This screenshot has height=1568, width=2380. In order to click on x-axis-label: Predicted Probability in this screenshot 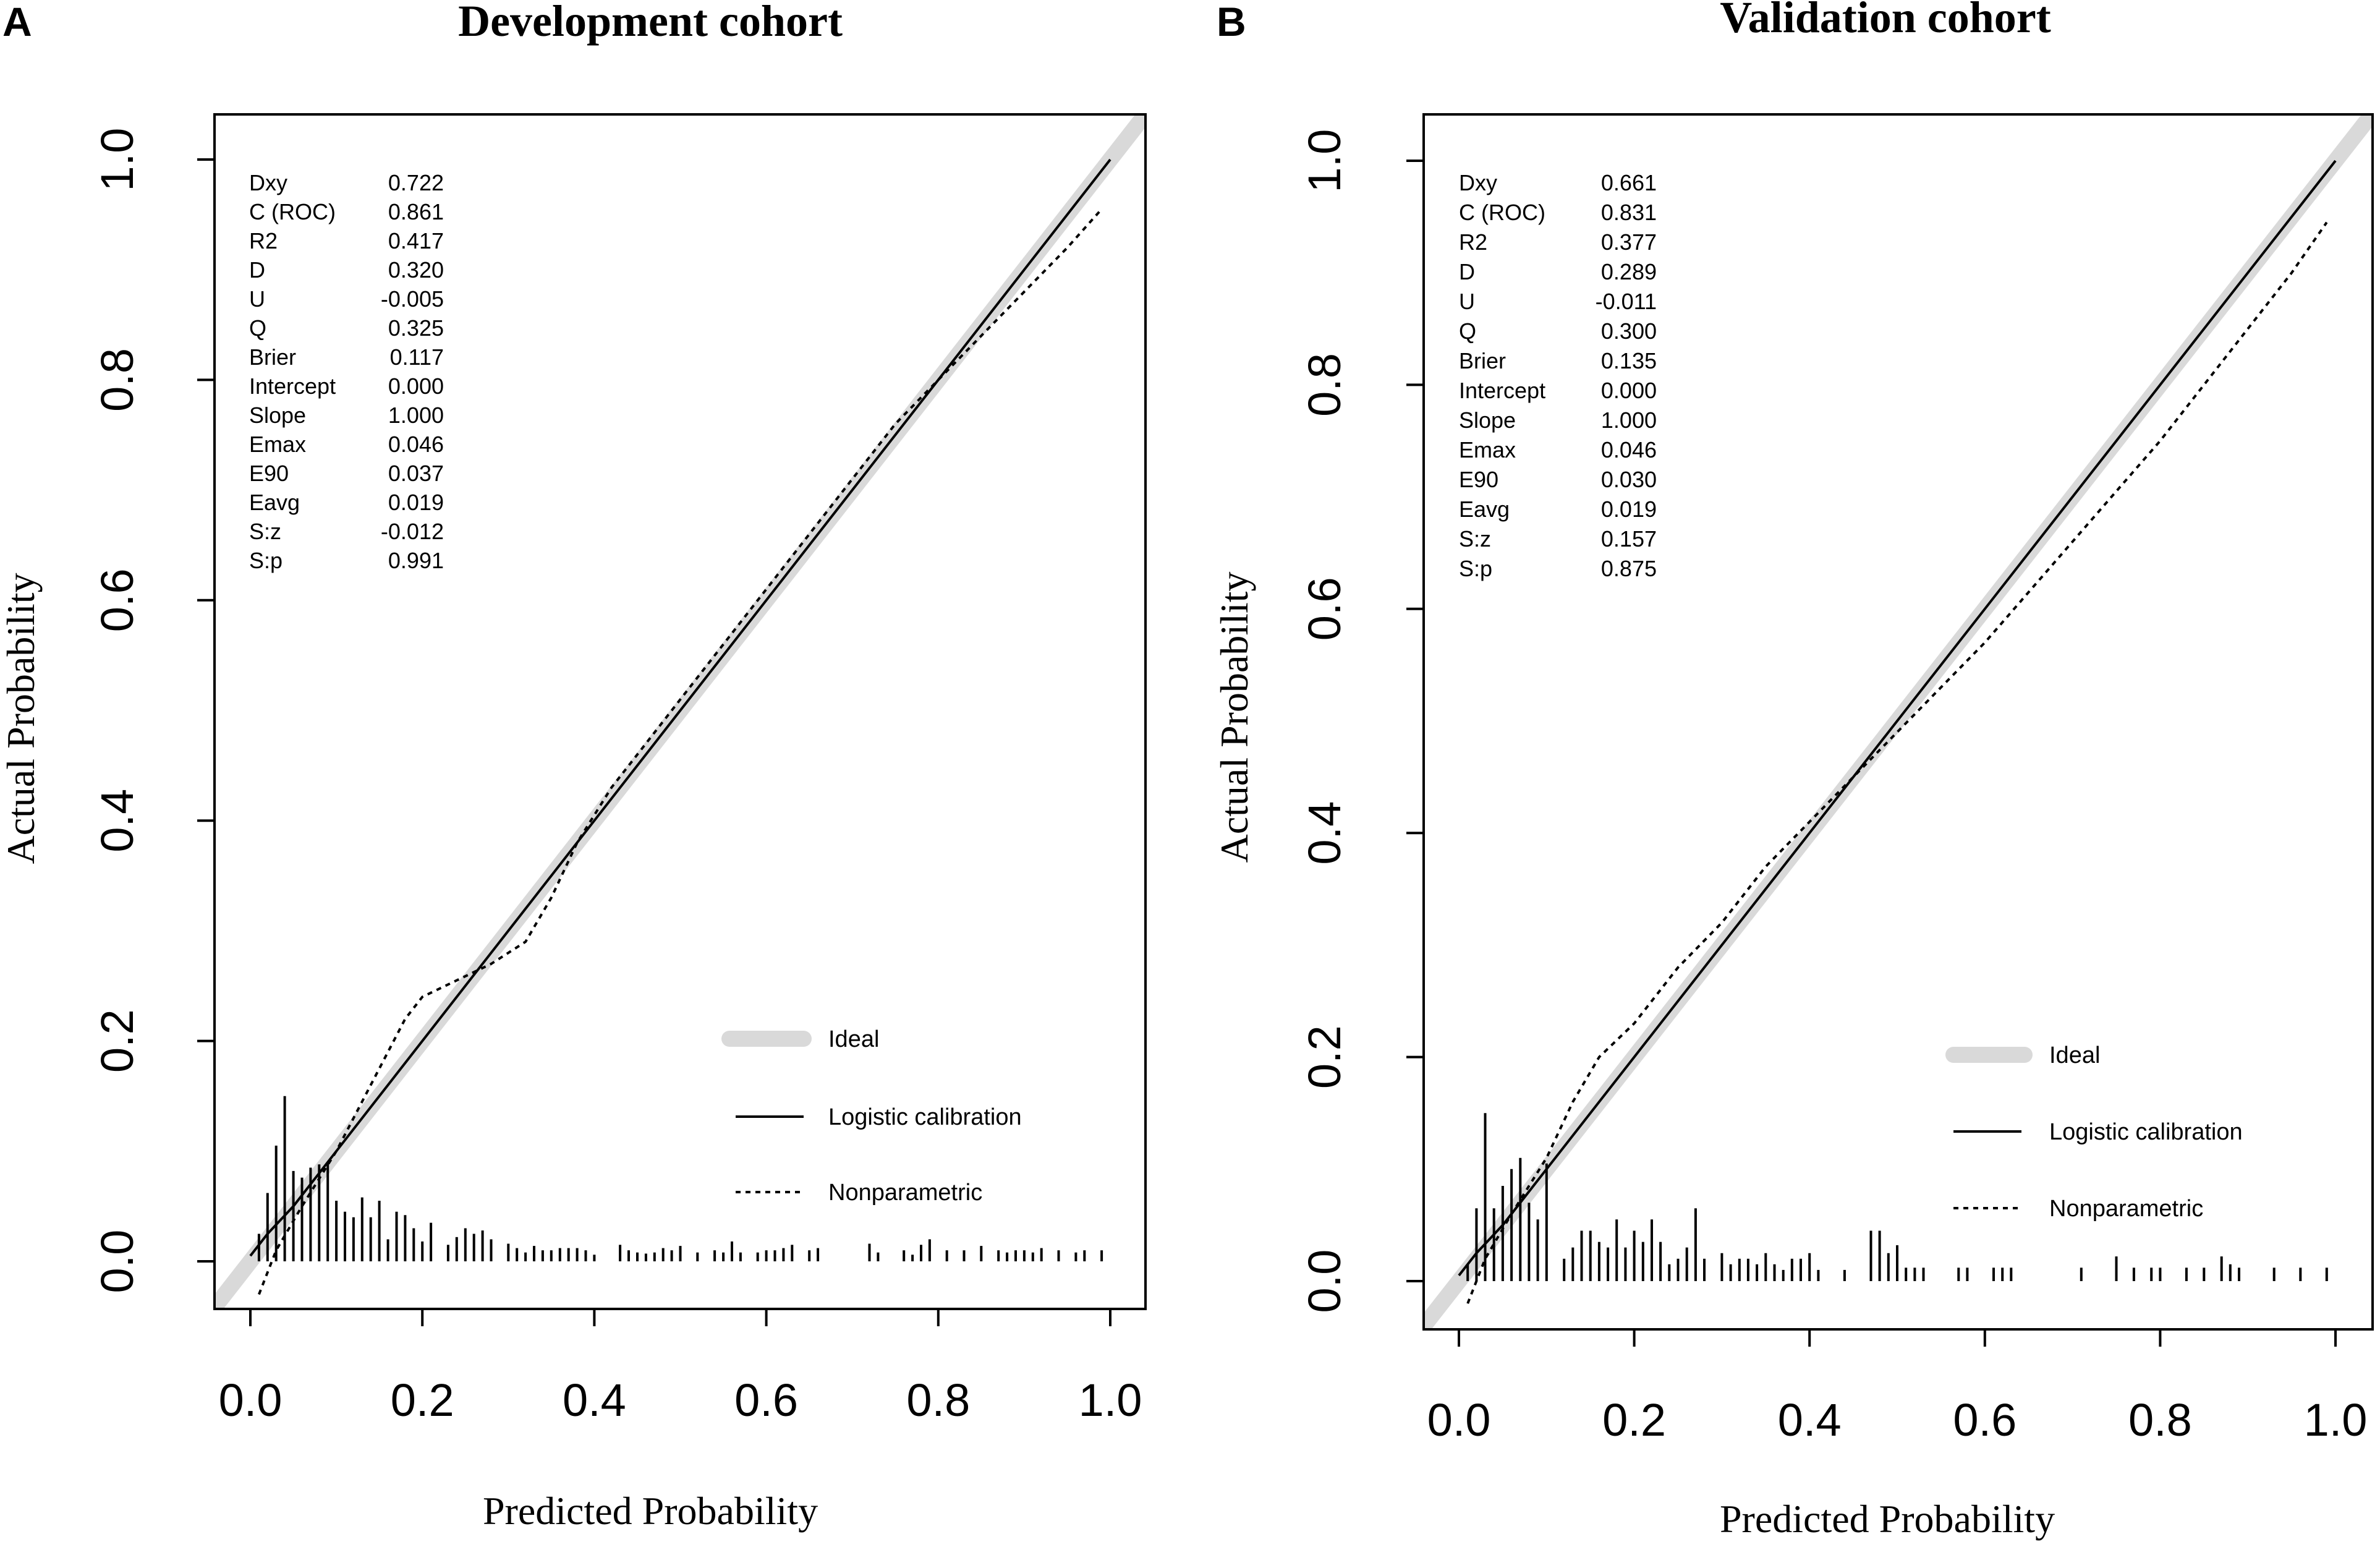, I will do `click(1887, 1519)`.